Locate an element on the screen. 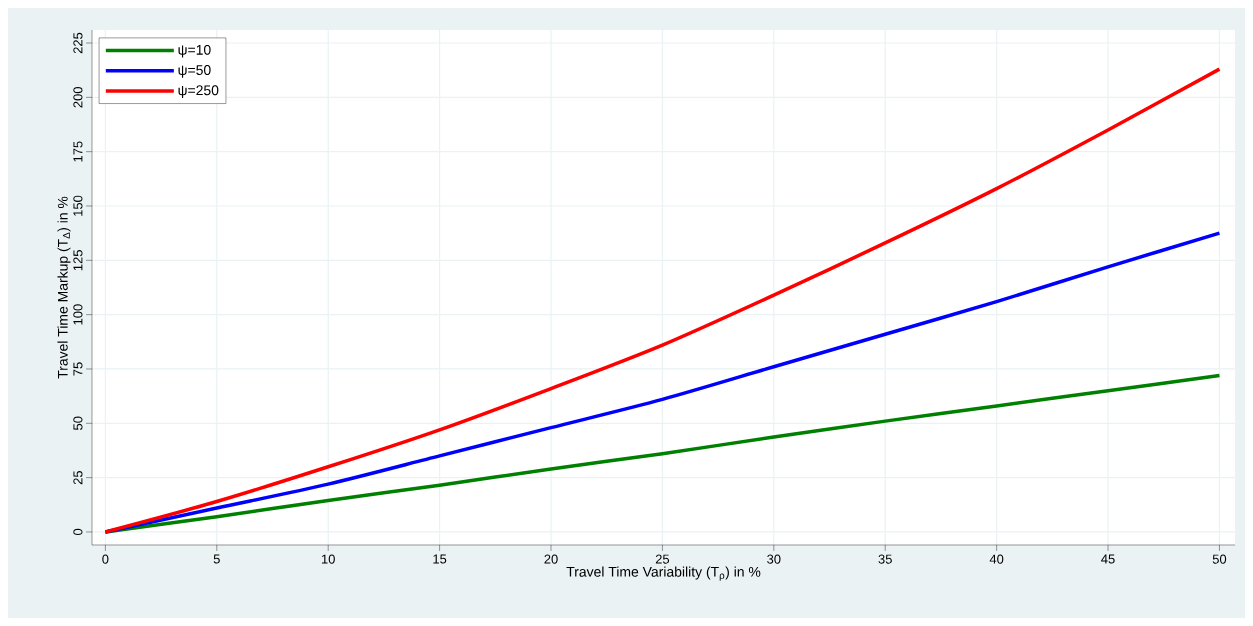 The width and height of the screenshot is (1253, 626). y-tick-label: 75 is located at coordinates (78, 369).